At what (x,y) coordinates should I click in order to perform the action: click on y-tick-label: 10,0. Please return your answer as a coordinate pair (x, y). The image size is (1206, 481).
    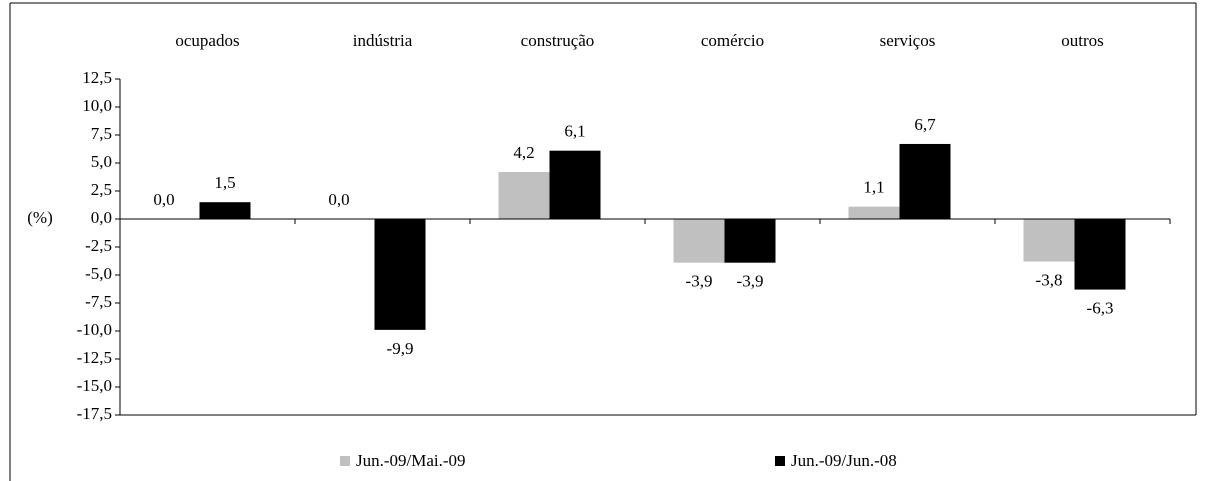
    Looking at the image, I should click on (97, 105).